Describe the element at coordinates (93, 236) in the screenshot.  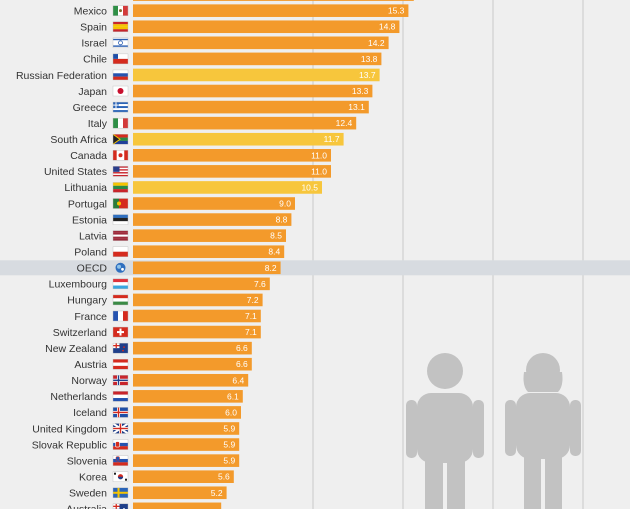
I see `category-label-latvia: Latvia` at that location.